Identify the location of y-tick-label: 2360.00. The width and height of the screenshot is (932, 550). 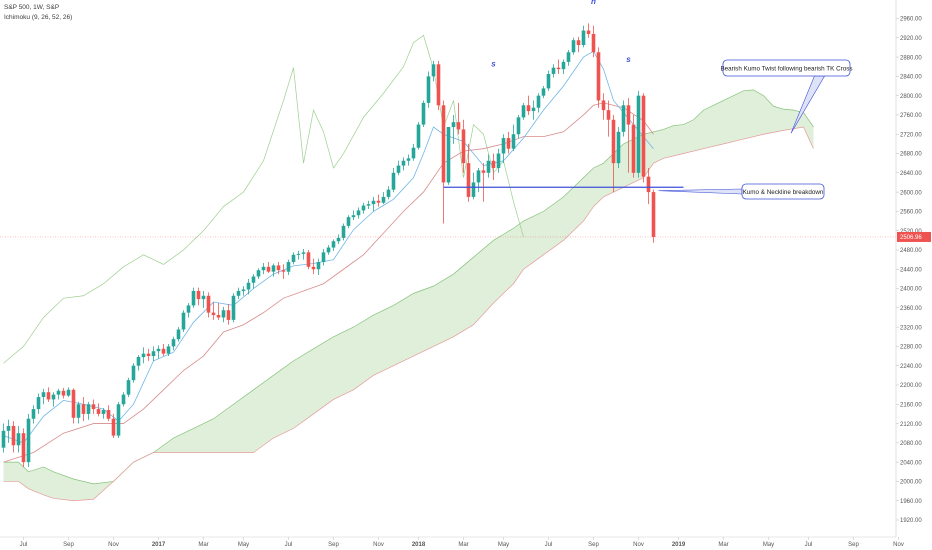
(911, 309).